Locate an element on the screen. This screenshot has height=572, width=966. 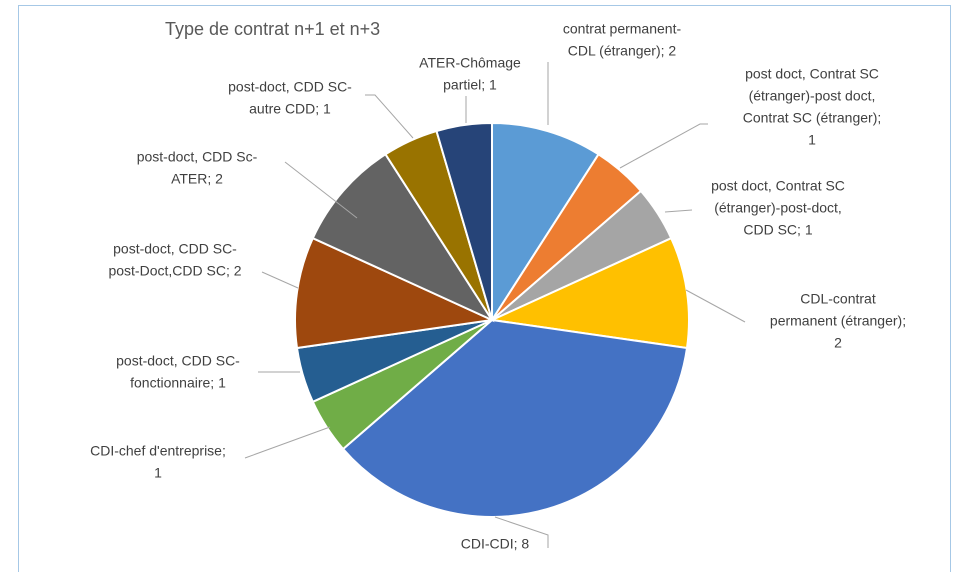
data-label: fonctionnaire; 1 is located at coordinates (178, 383).